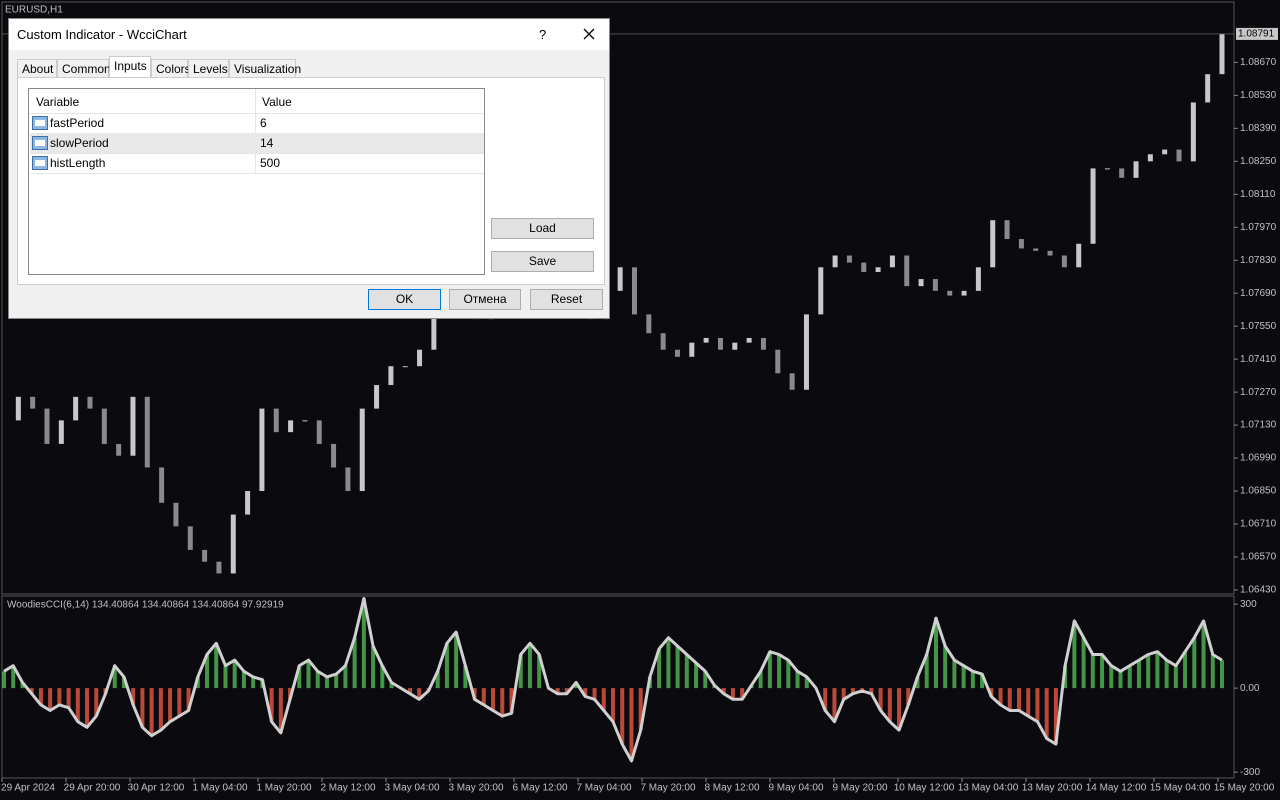 The image size is (1280, 800). I want to click on x-tick-label: 3 May 20:00, so click(475, 788).